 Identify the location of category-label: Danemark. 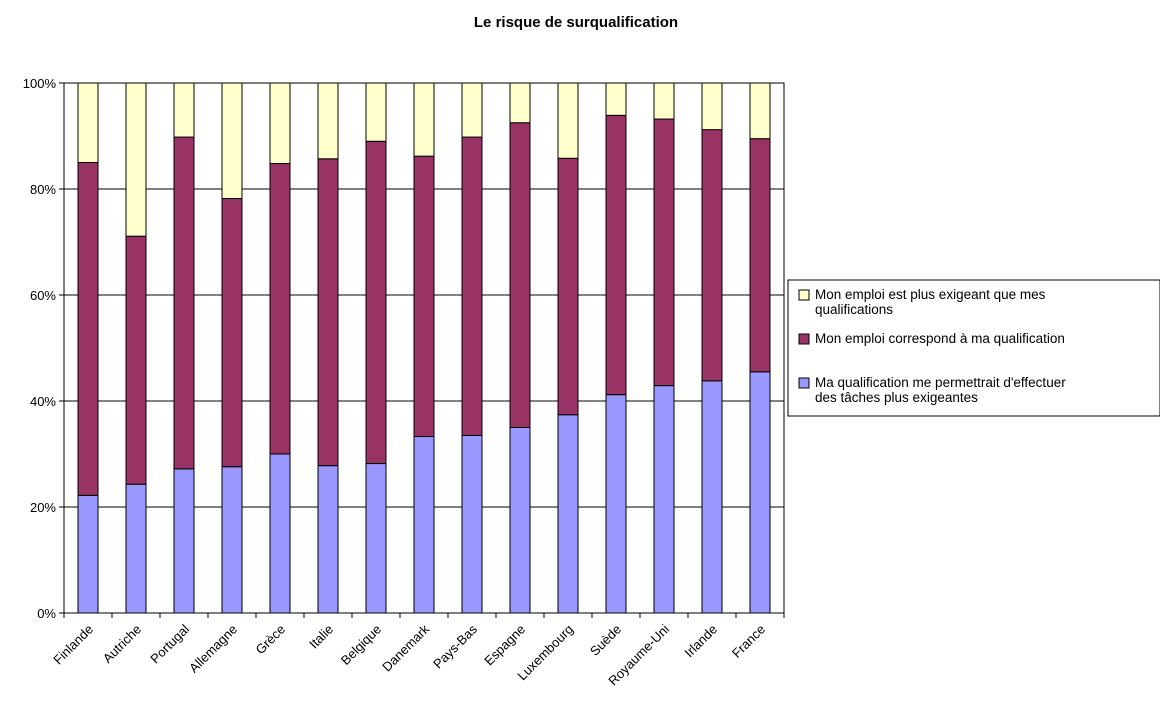
(405, 647).